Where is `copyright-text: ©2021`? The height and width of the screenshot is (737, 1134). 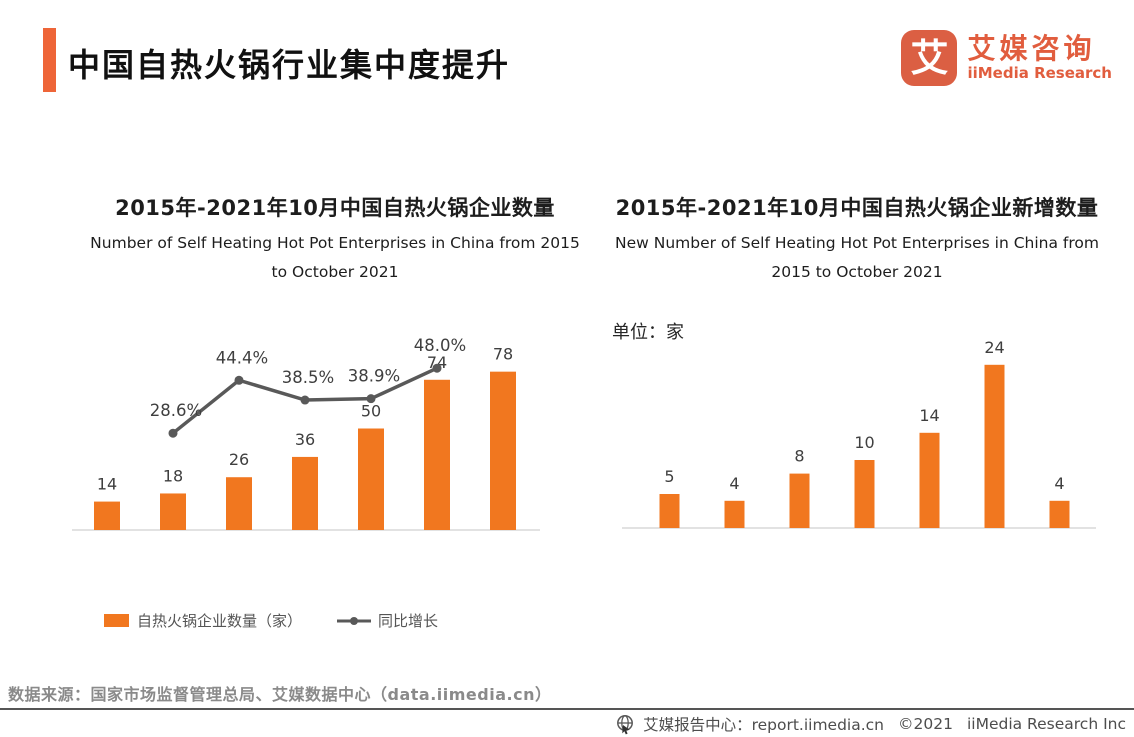 copyright-text: ©2021 is located at coordinates (925, 724).